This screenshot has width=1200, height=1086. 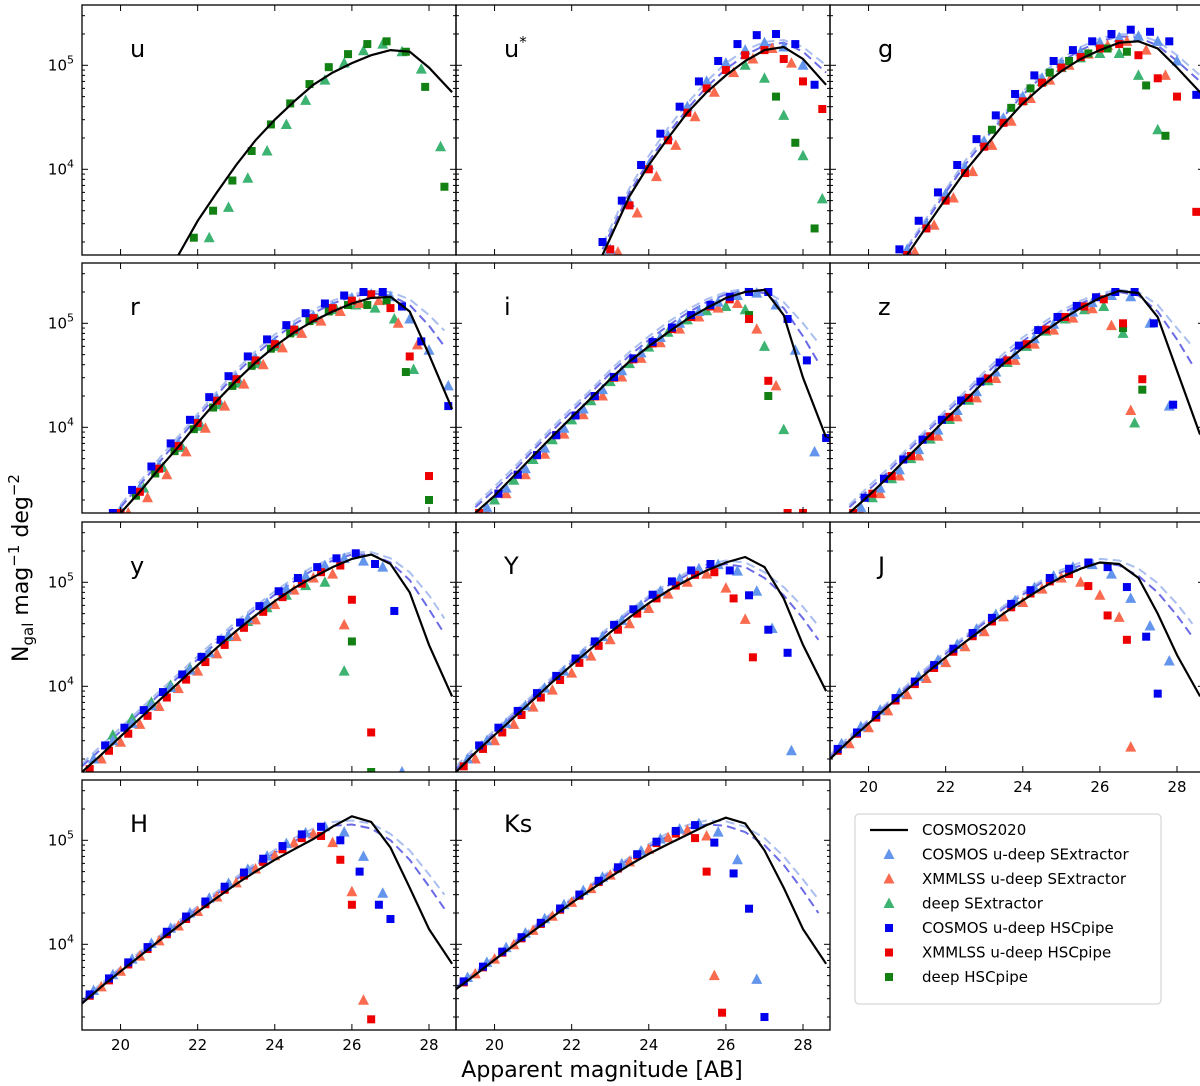 I want to click on x-tick-label: 20, so click(x=494, y=1045).